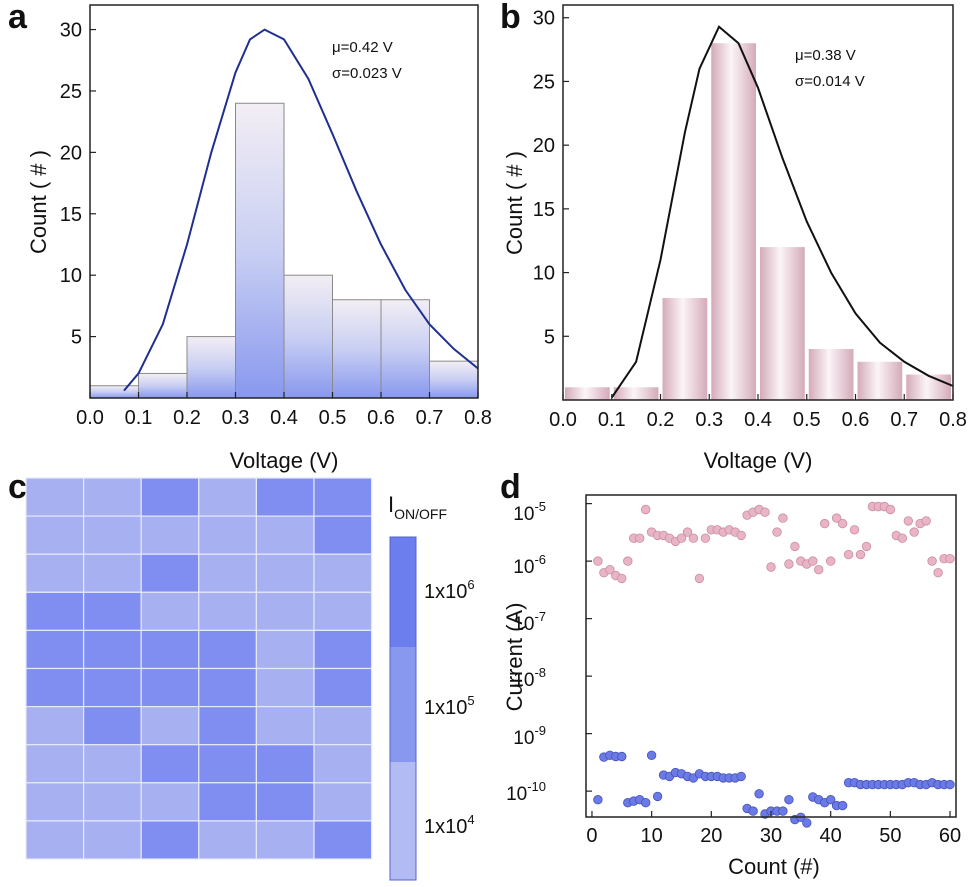 The image size is (974, 887). What do you see at coordinates (343, 802) in the screenshot?
I see `heatmap-cell-r8-c5` at bounding box center [343, 802].